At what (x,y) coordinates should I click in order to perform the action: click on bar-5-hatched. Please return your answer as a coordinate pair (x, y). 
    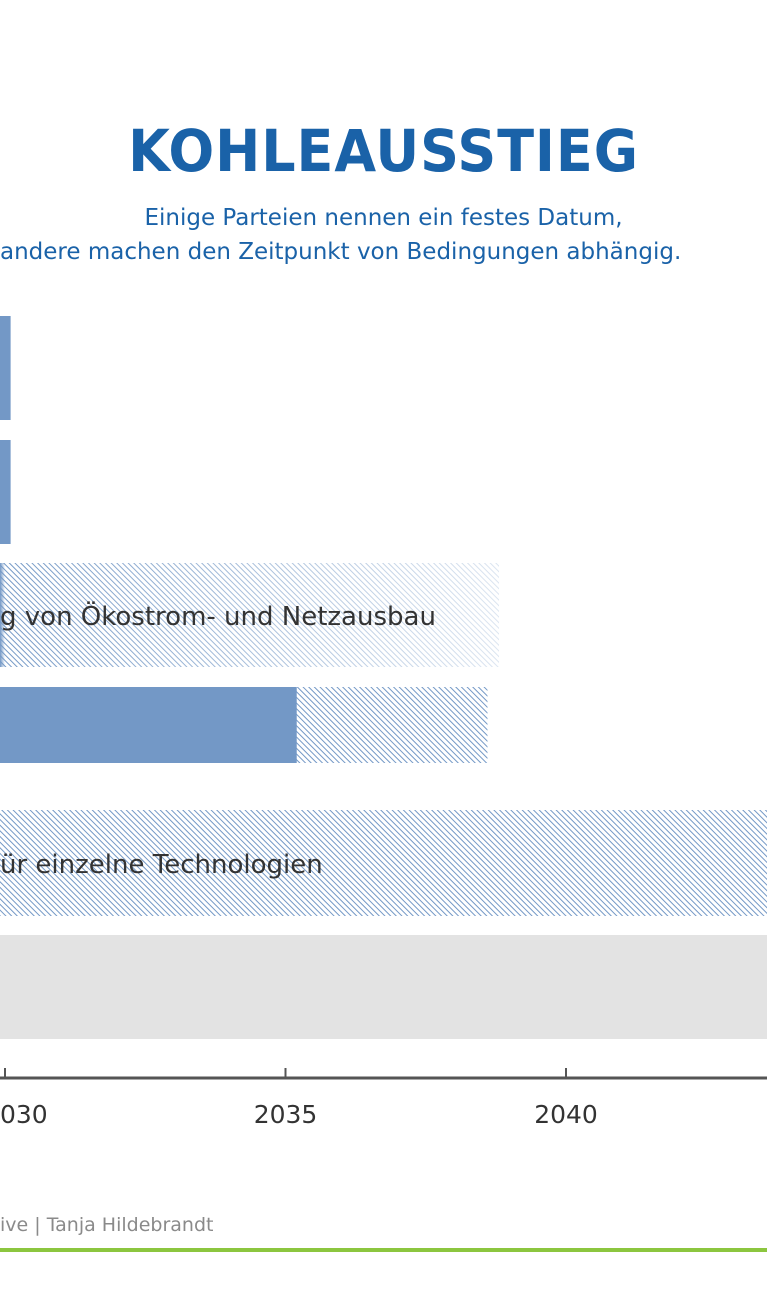
    Looking at the image, I should click on (383, 863).